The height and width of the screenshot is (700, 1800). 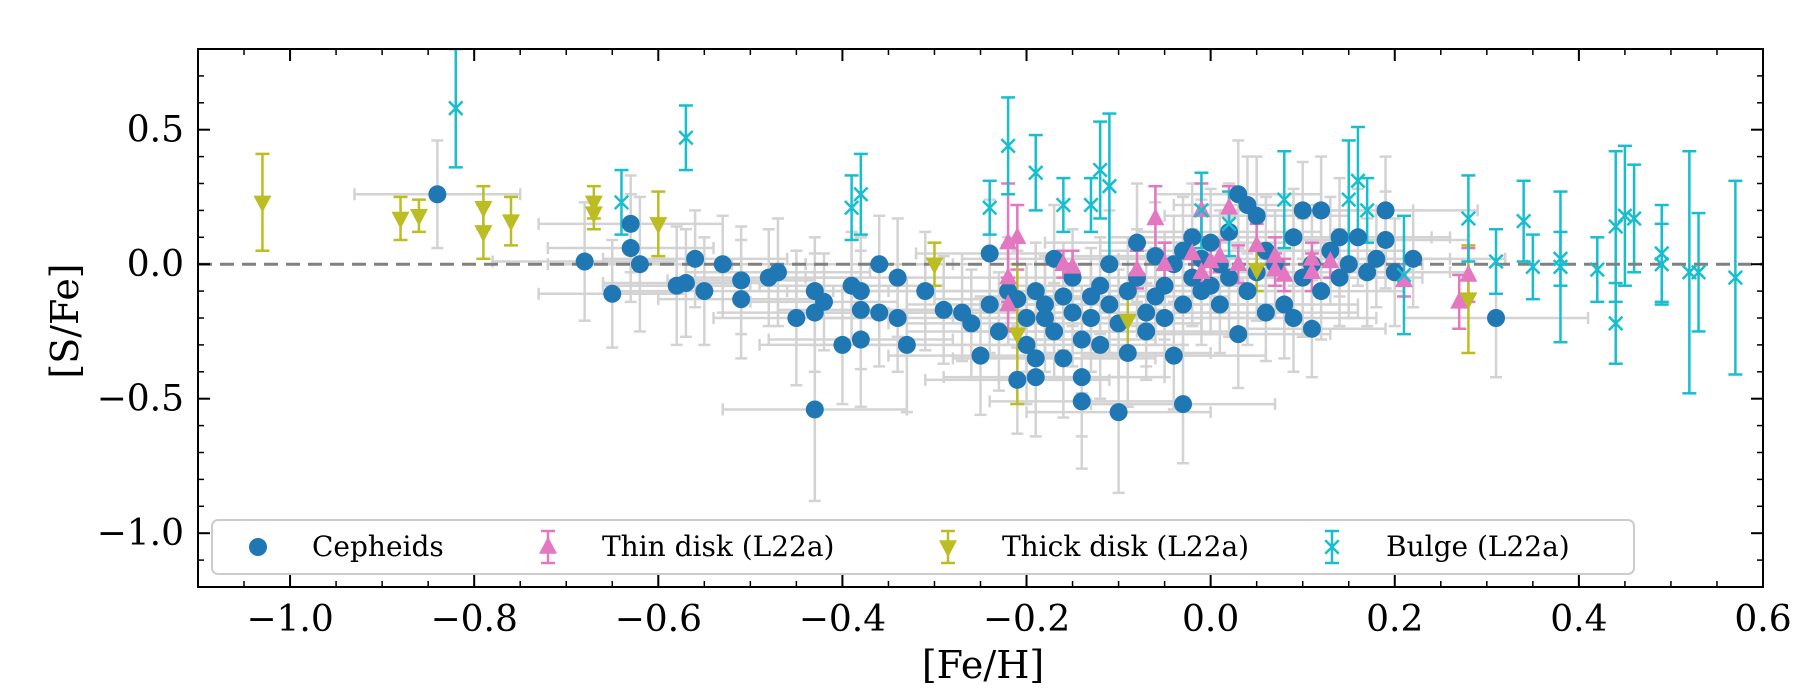 What do you see at coordinates (1478, 546) in the screenshot?
I see `legend-label: Bulge (L22a)` at bounding box center [1478, 546].